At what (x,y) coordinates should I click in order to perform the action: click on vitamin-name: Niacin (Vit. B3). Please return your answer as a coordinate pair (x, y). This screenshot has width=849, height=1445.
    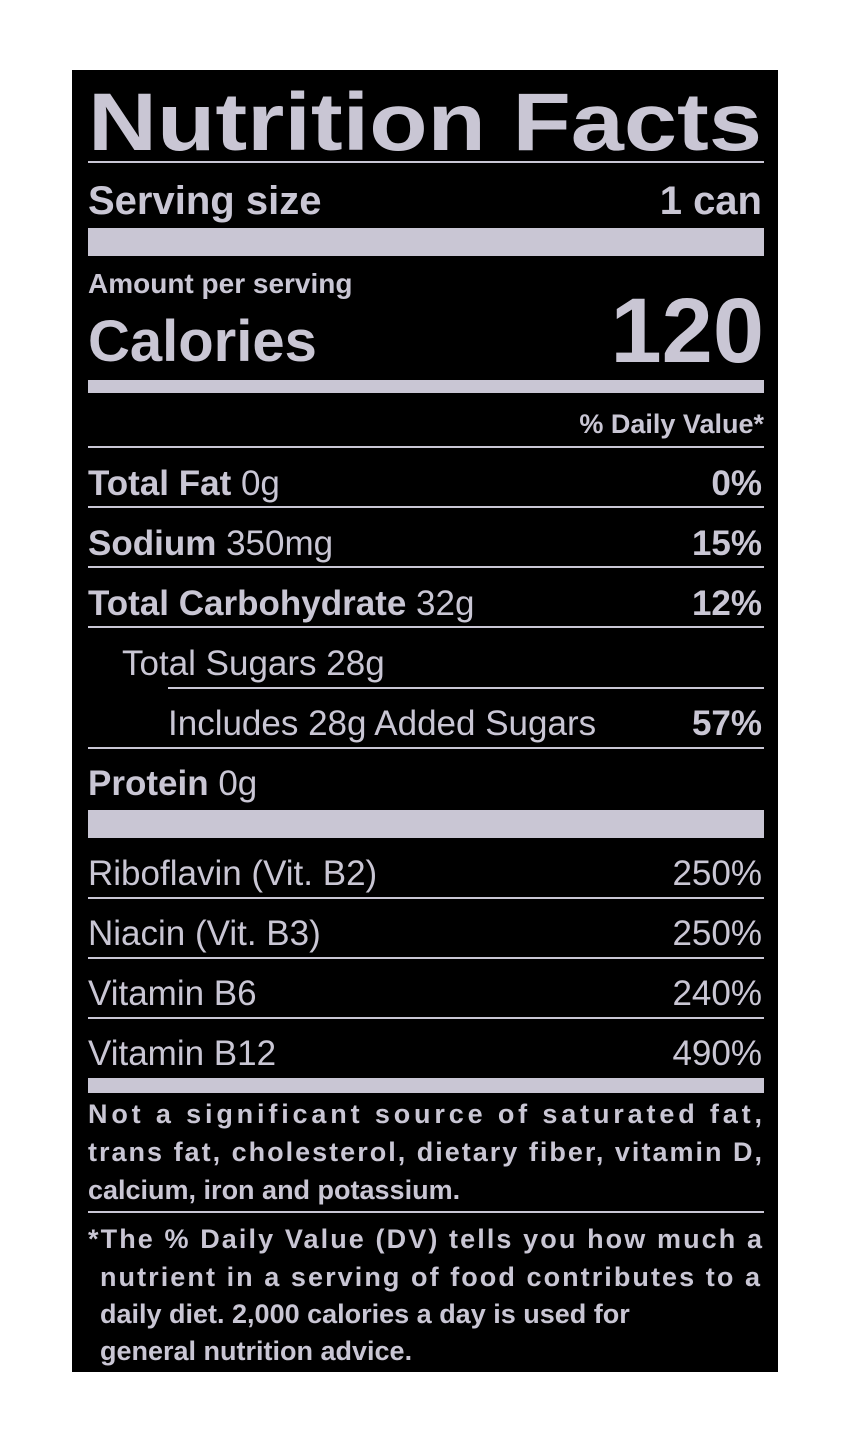
    Looking at the image, I should click on (204, 933).